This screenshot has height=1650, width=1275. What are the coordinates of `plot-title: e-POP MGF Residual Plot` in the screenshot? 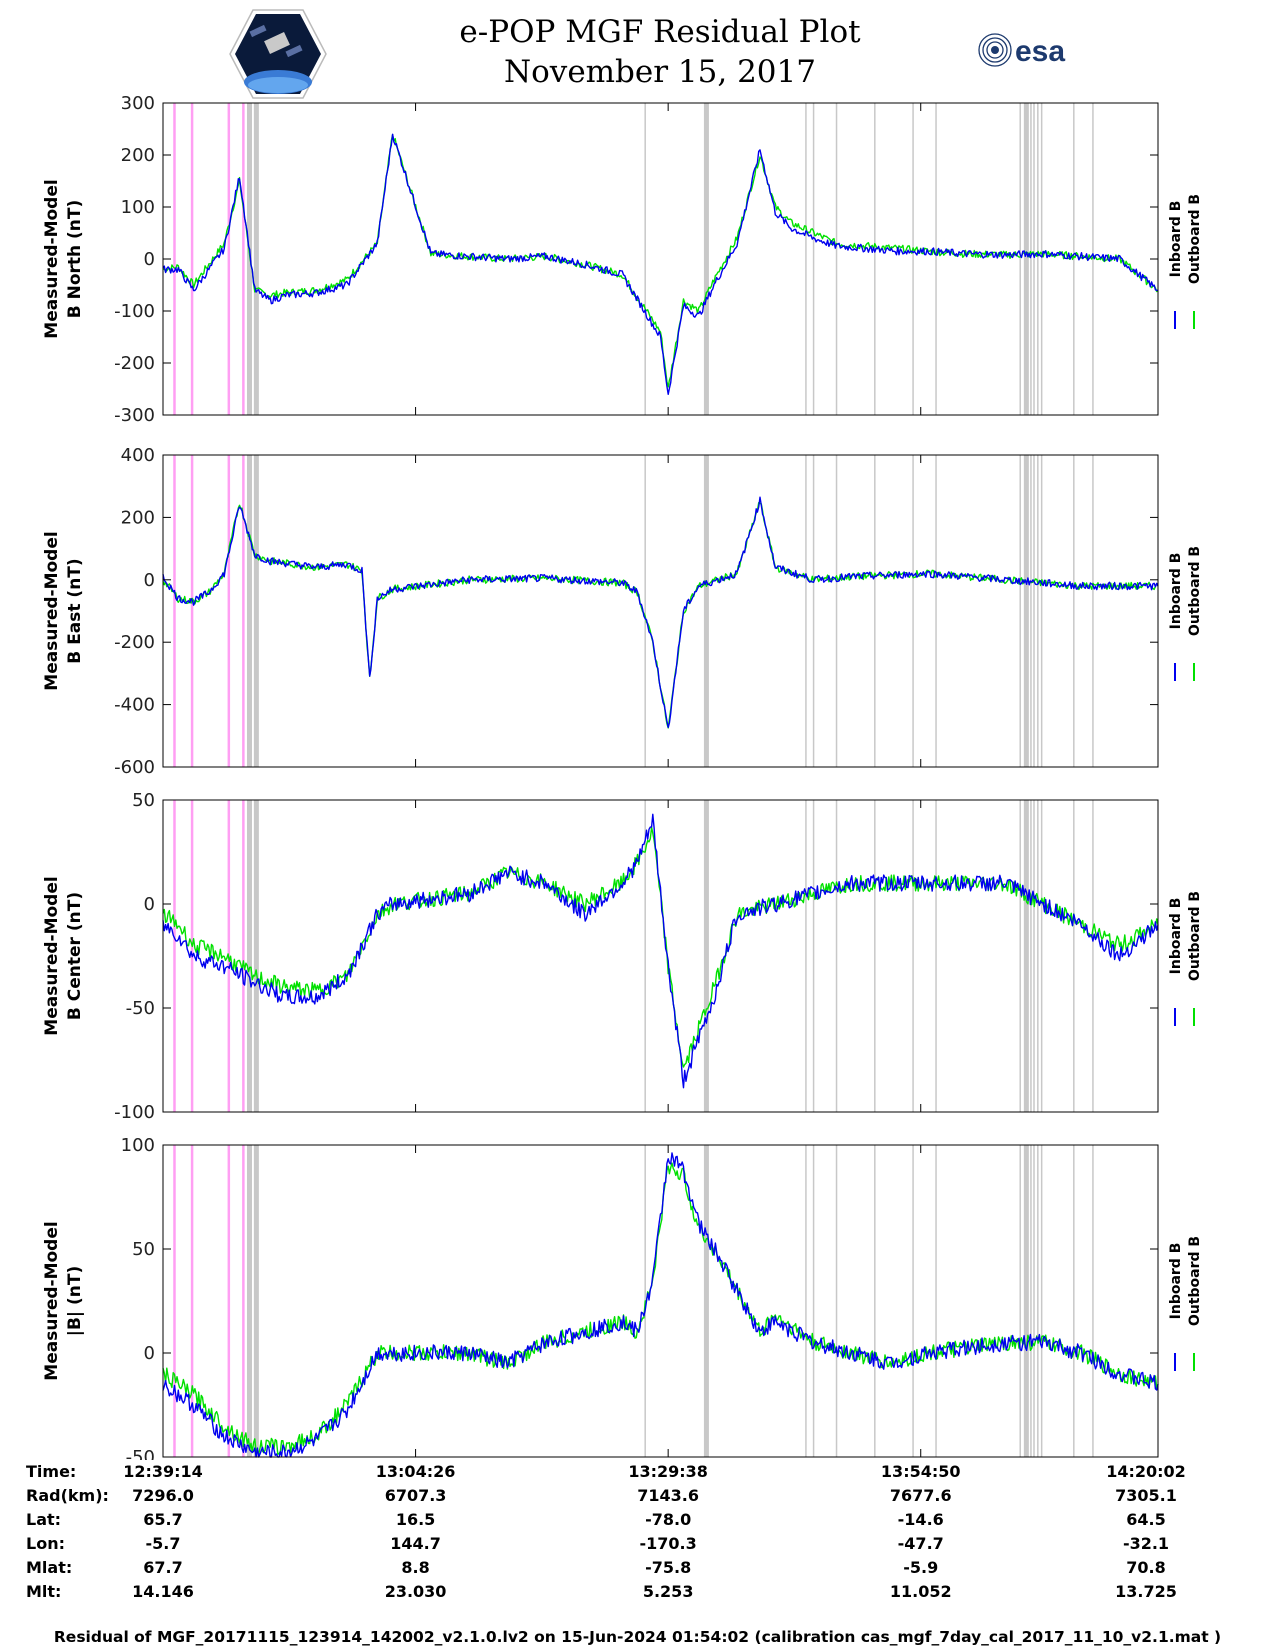 It's located at (660, 32).